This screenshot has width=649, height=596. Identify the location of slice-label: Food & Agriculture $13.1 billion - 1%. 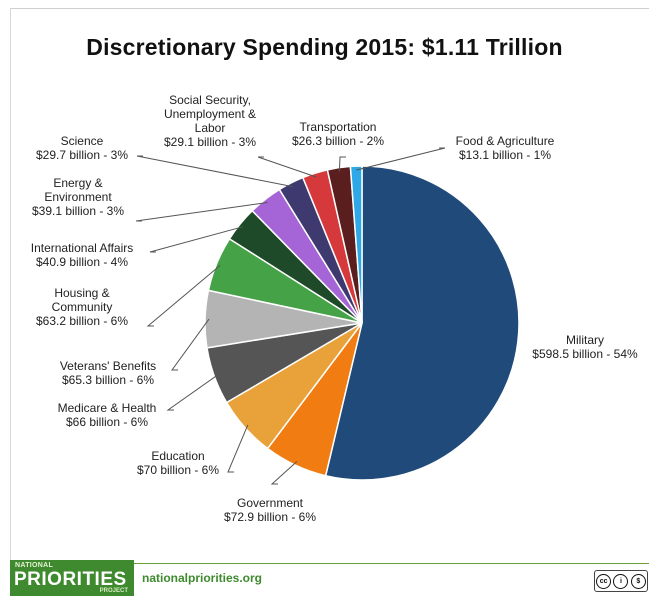
(505, 148).